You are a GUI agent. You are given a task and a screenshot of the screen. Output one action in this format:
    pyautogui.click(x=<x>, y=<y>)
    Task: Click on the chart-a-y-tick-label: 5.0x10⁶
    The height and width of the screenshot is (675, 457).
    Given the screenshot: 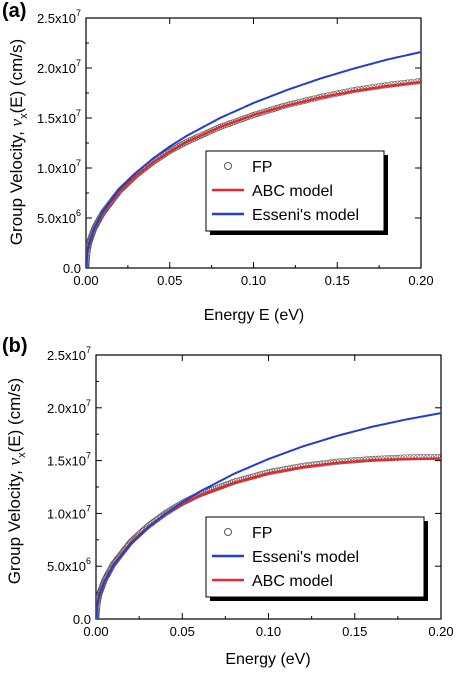 What is the action you would take?
    pyautogui.click(x=59, y=217)
    